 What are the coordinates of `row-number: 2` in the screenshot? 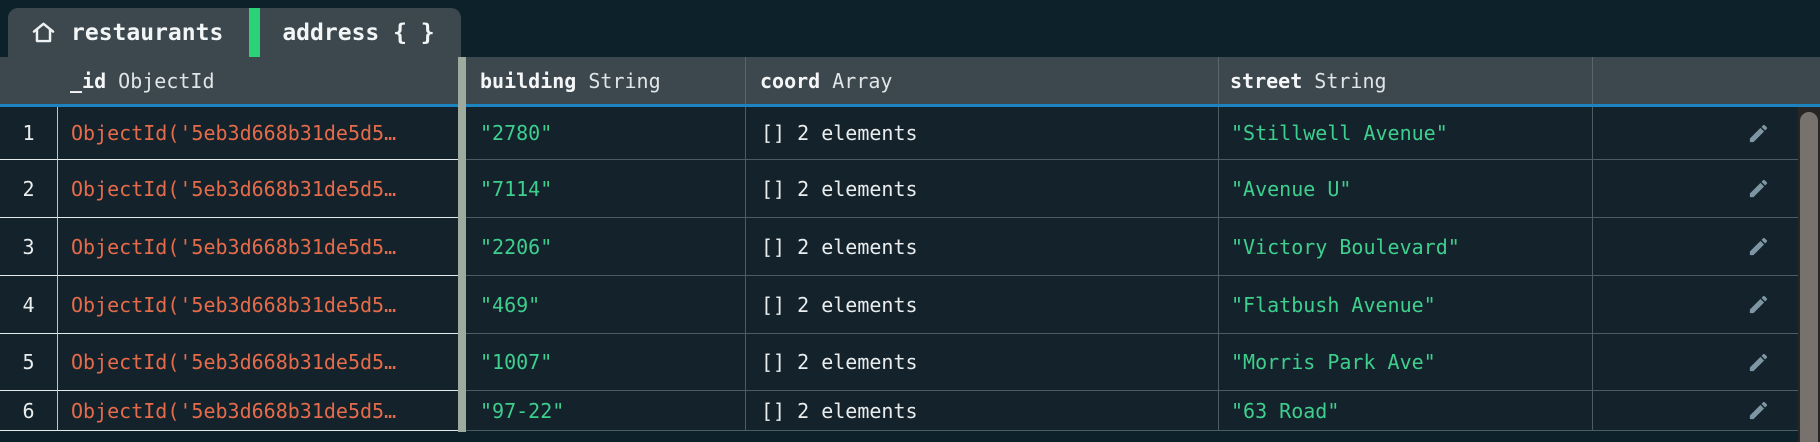 It's located at (28, 189).